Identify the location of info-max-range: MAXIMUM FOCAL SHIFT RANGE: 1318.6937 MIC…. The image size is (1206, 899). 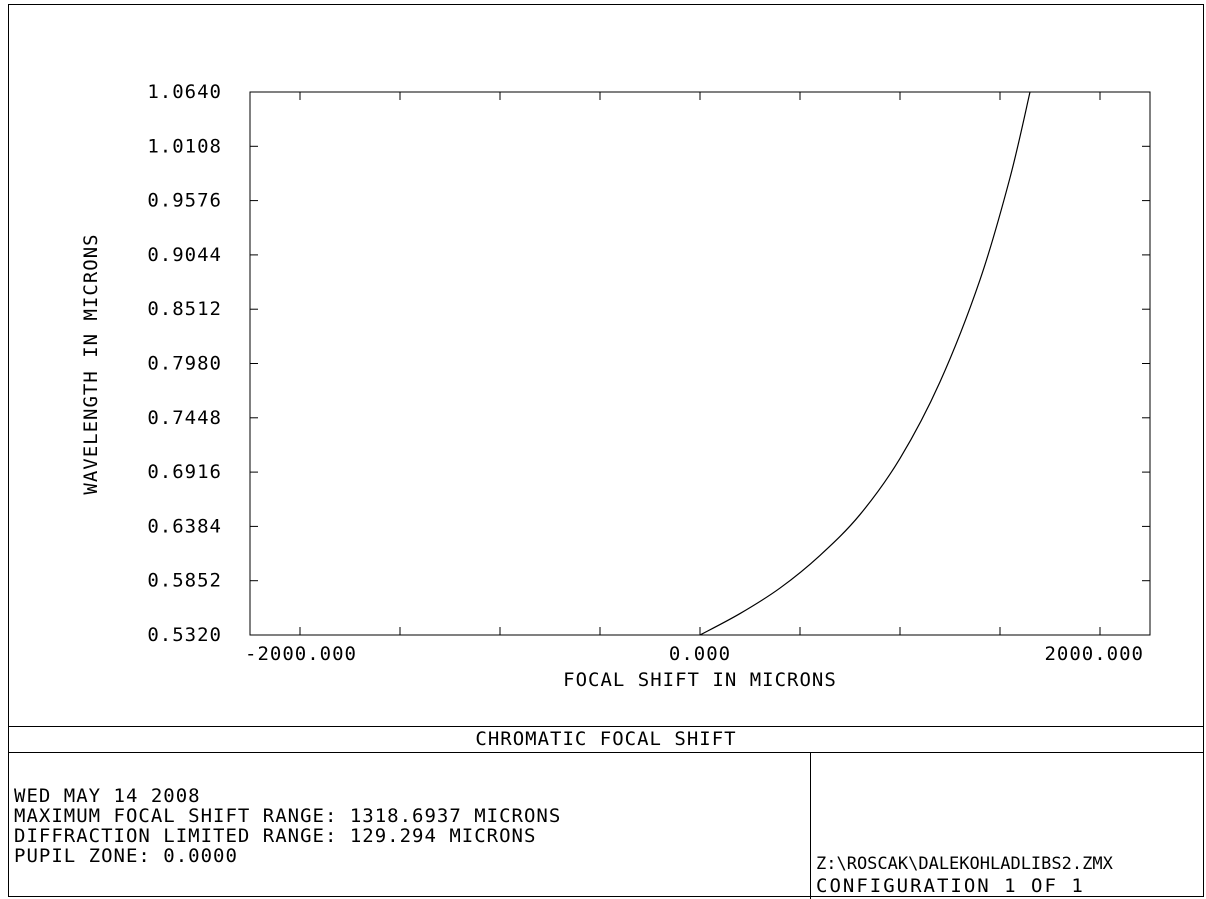
(288, 816).